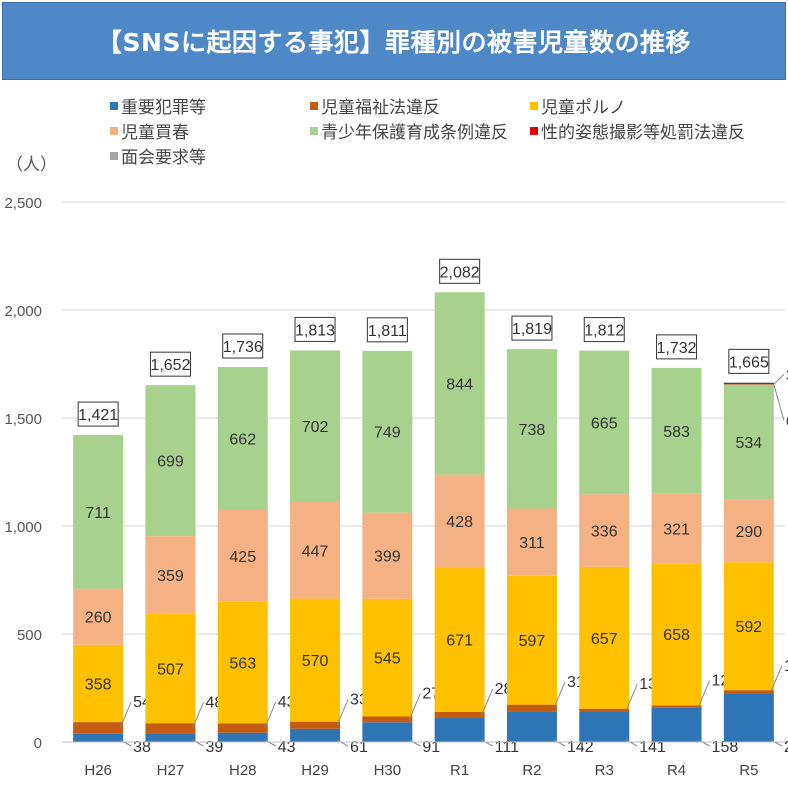 This screenshot has width=788, height=788. Describe the element at coordinates (163, 108) in the screenshot. I see `legend-label: 重要犯罪等` at that location.